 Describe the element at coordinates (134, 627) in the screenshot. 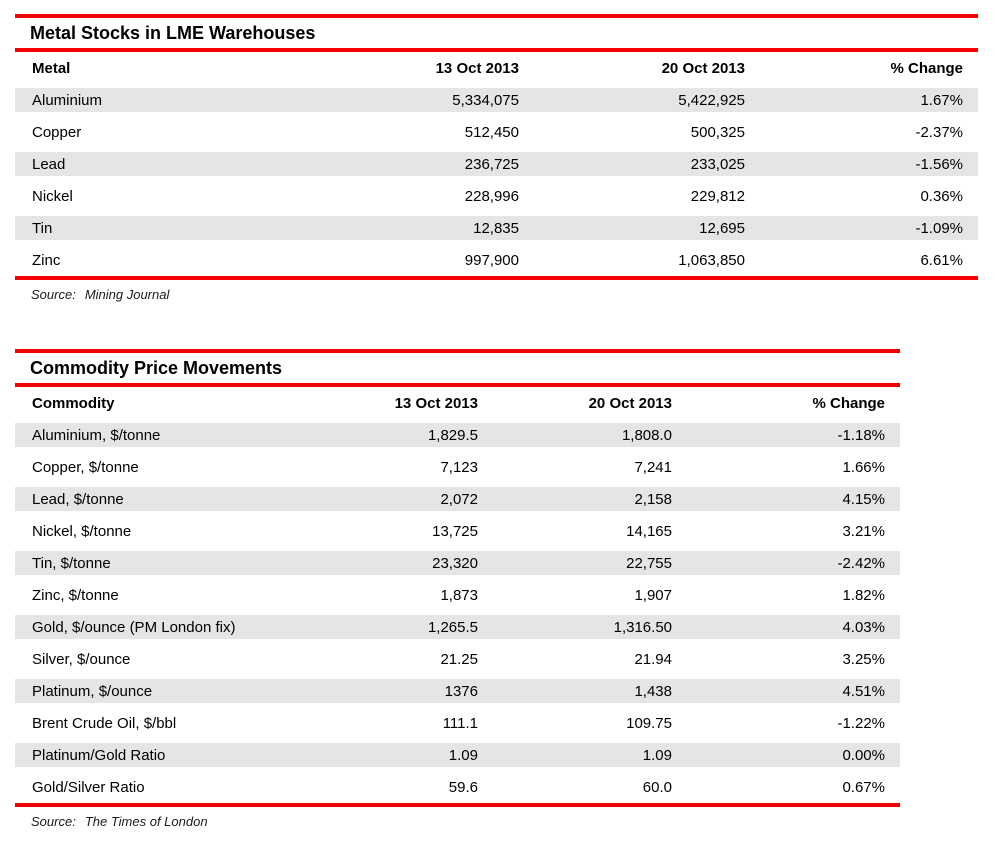

I see `cell-commodity: Gold, $/ounce (PM London fix)` at that location.